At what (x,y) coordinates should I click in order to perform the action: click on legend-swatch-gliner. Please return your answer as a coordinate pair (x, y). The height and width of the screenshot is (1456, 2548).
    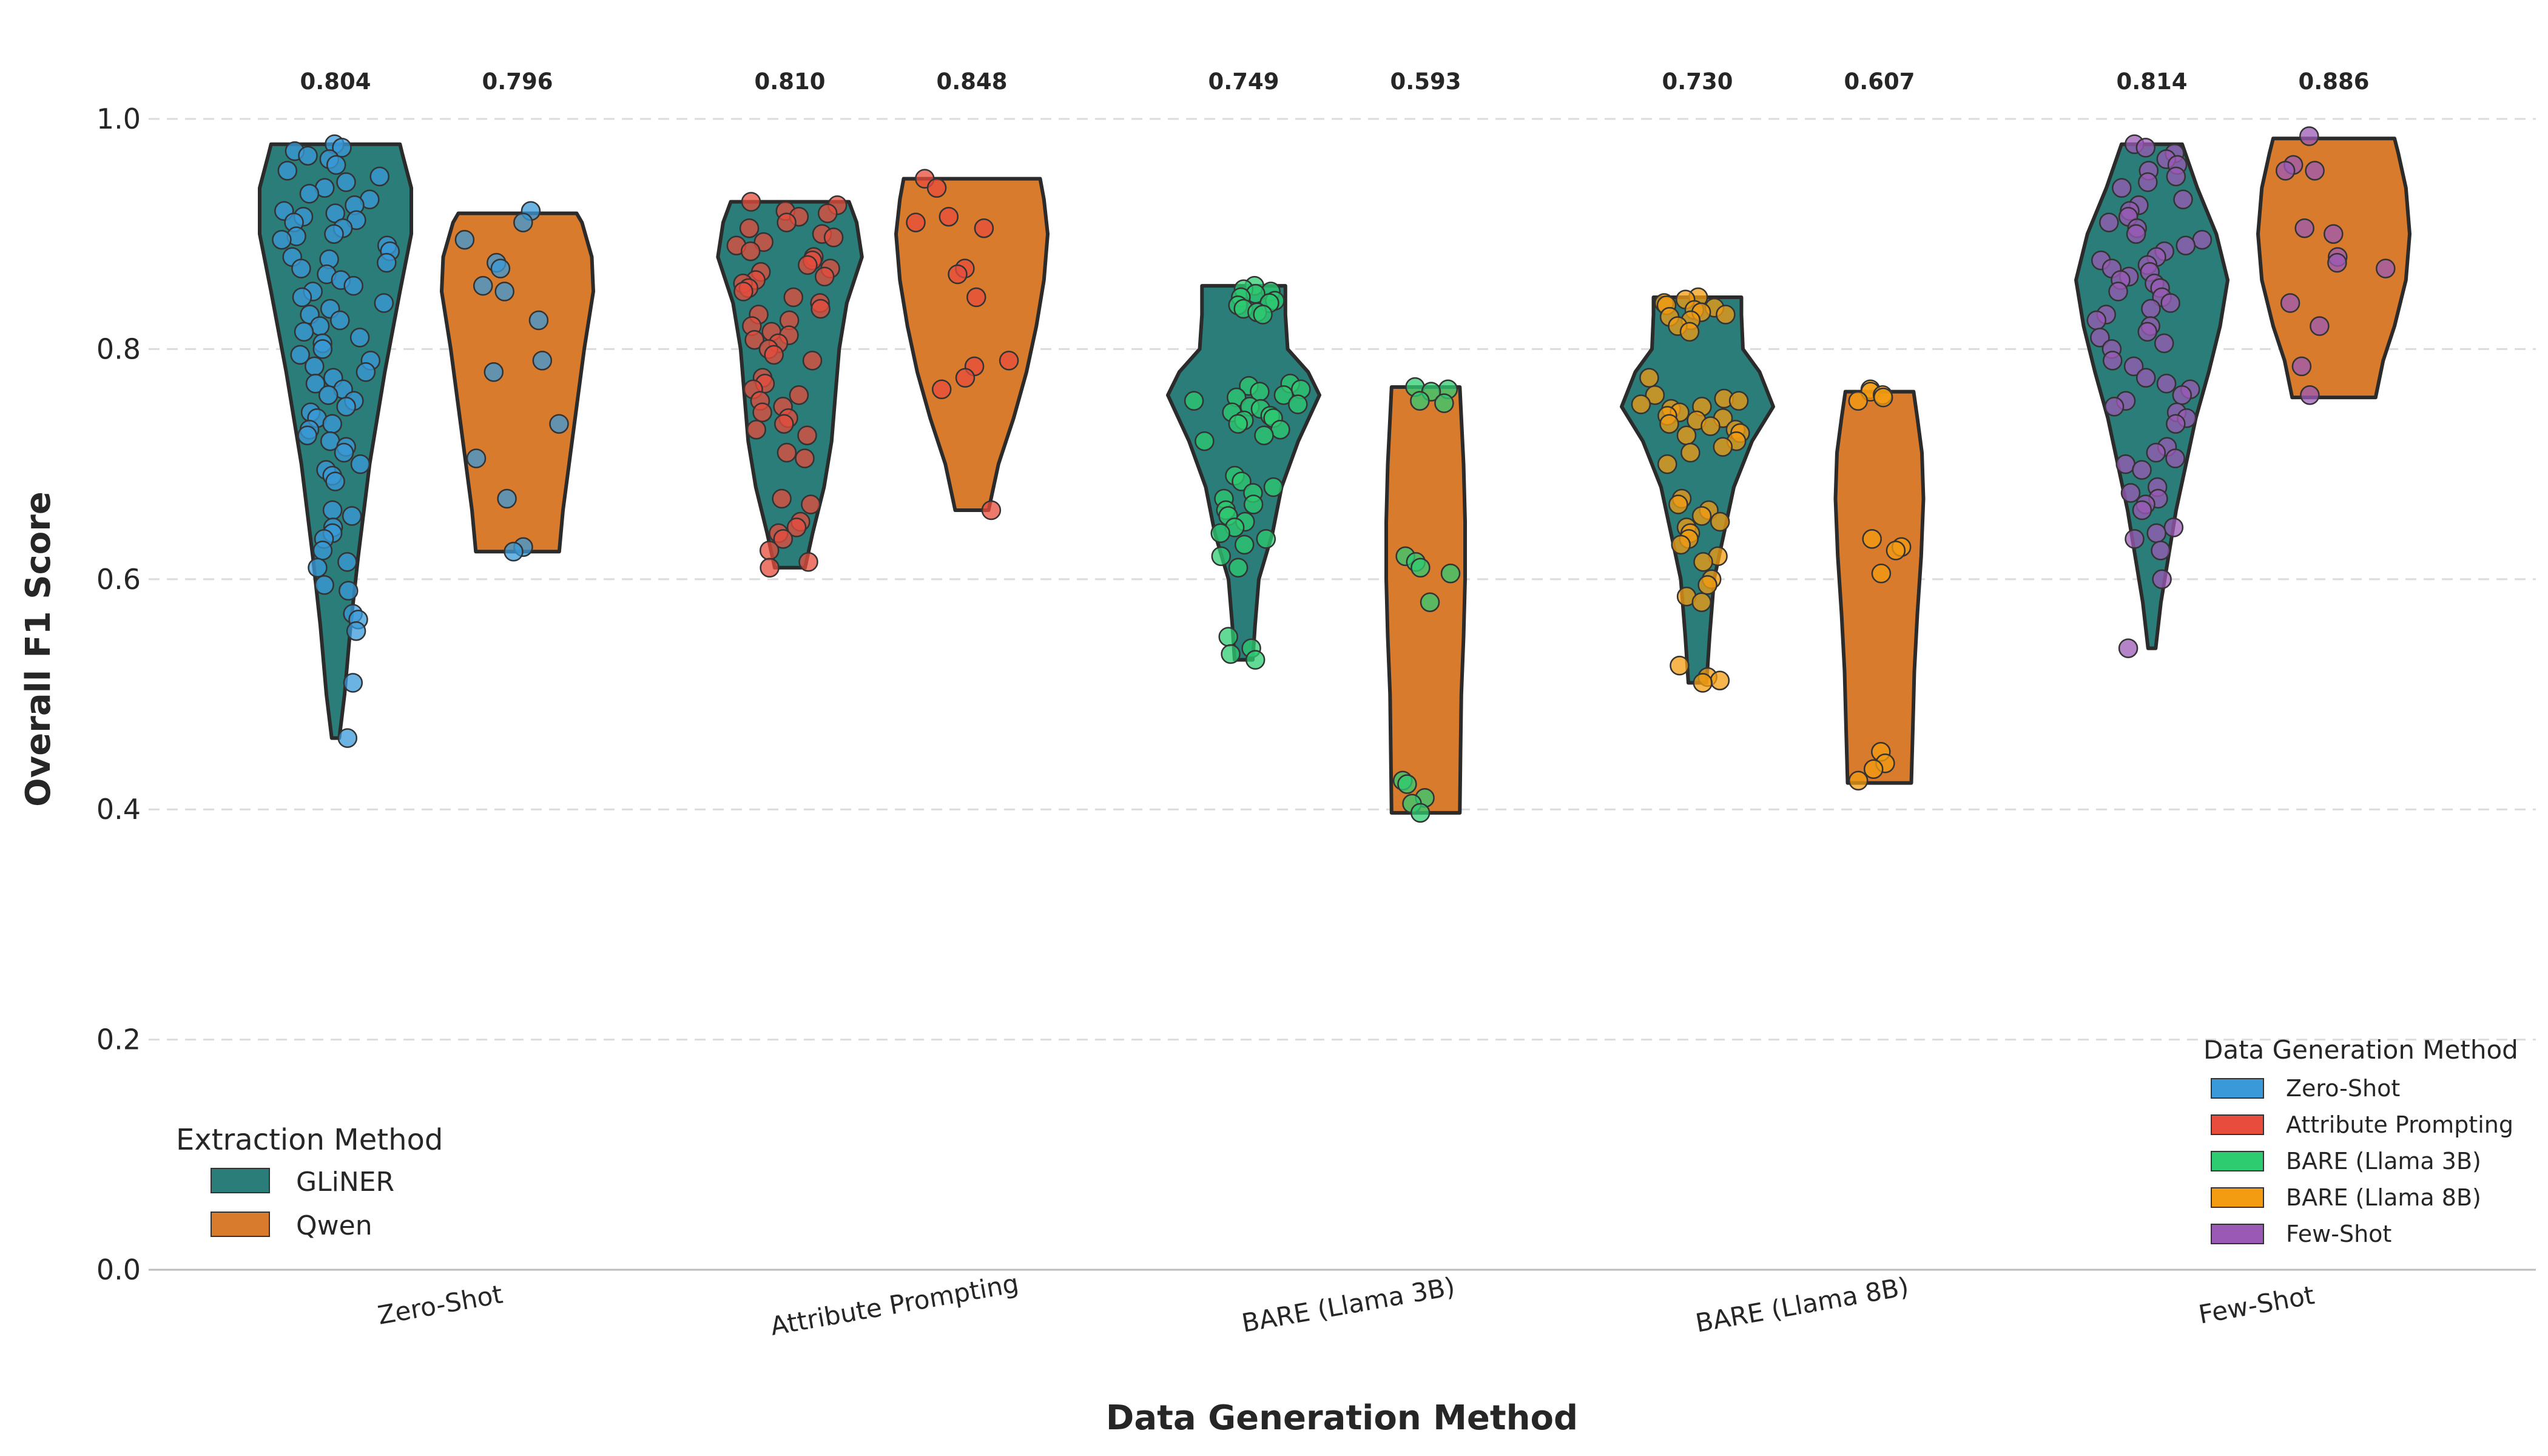
    Looking at the image, I should click on (240, 1180).